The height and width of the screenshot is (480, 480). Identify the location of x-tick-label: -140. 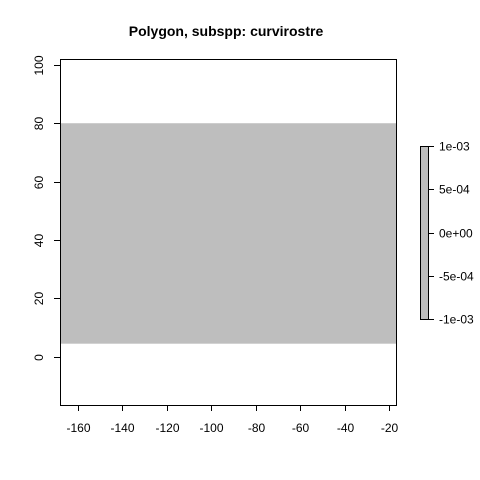
(122, 428).